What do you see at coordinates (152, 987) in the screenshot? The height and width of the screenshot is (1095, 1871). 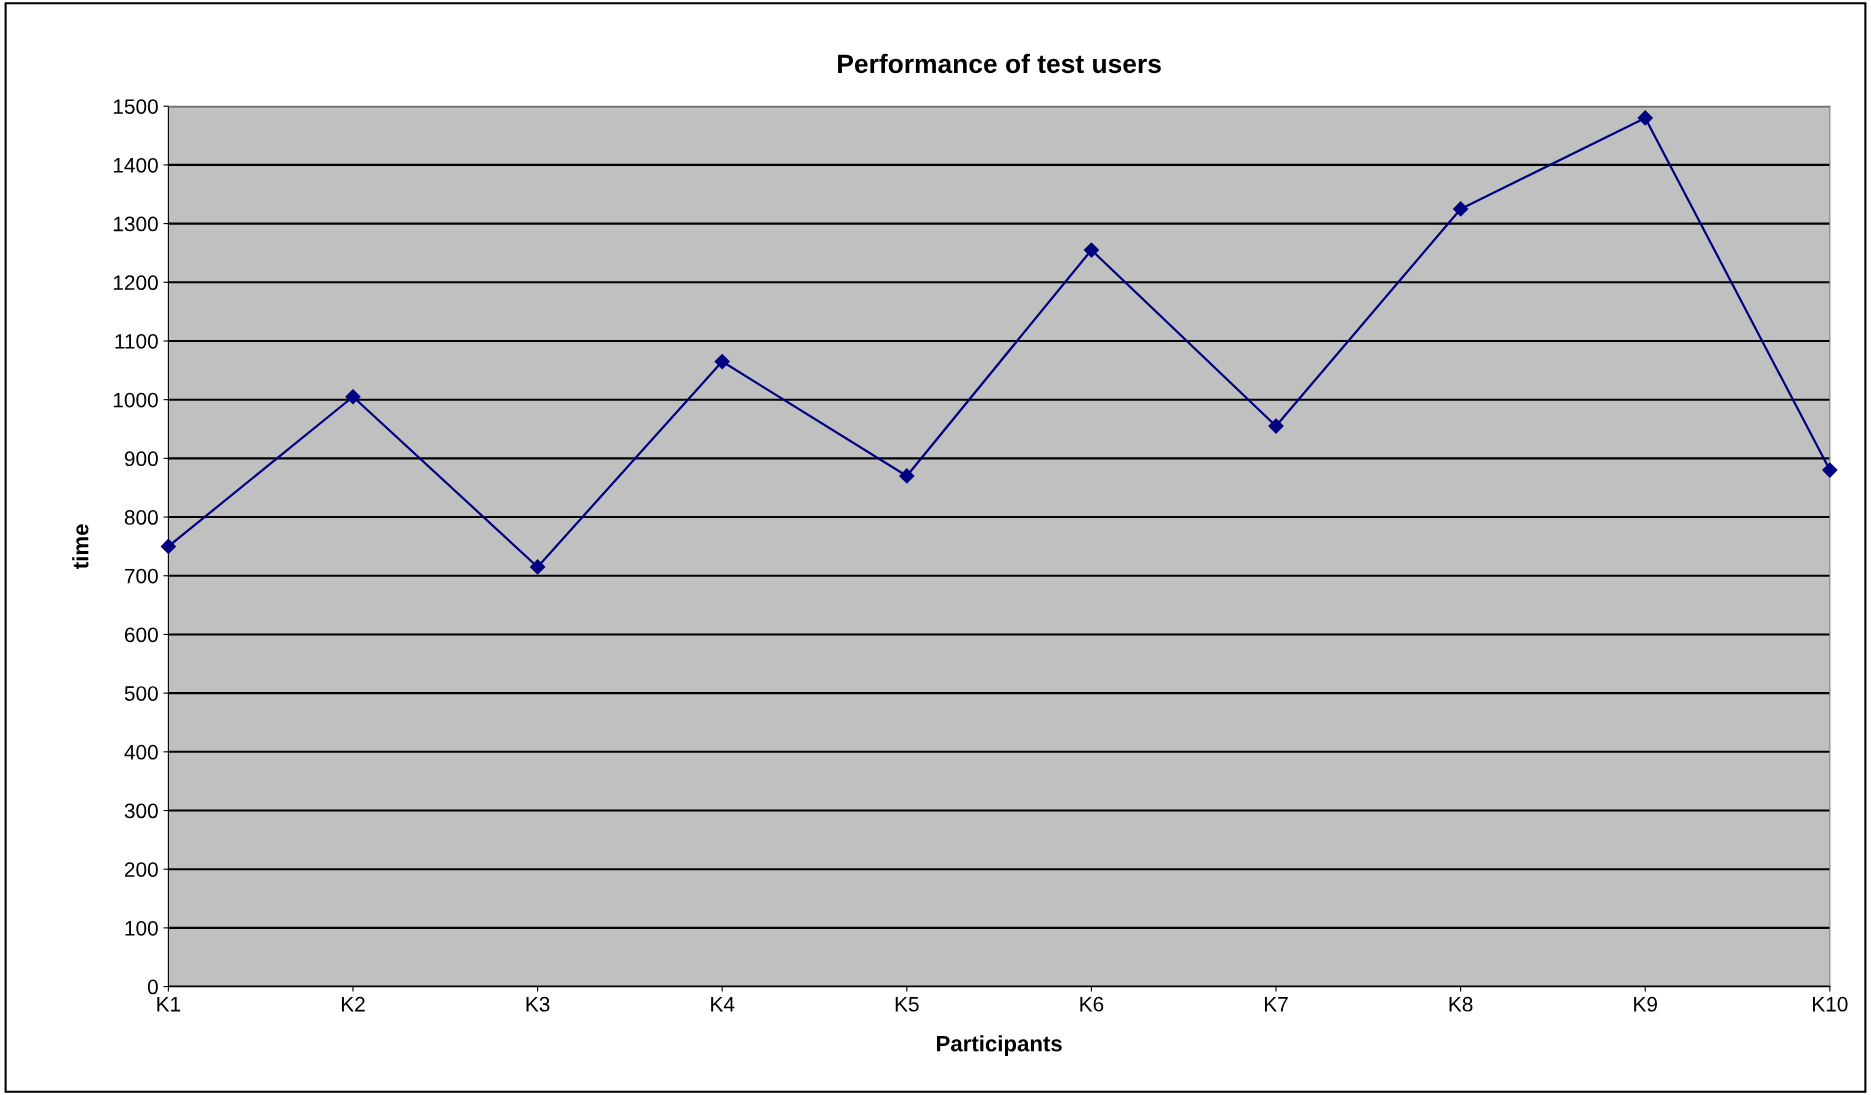 I see `y-tick-label: 0` at bounding box center [152, 987].